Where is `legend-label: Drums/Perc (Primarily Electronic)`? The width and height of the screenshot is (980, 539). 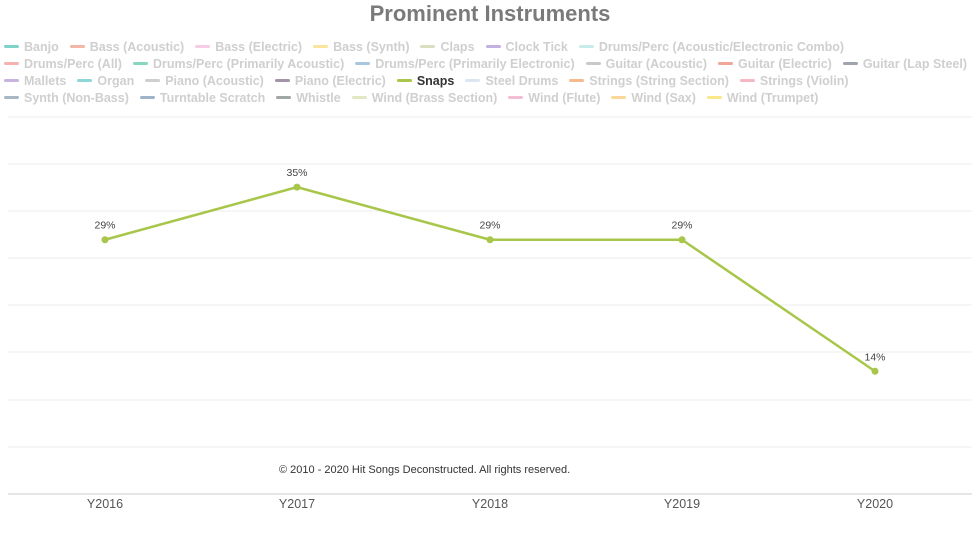 legend-label: Drums/Perc (Primarily Electronic) is located at coordinates (475, 63).